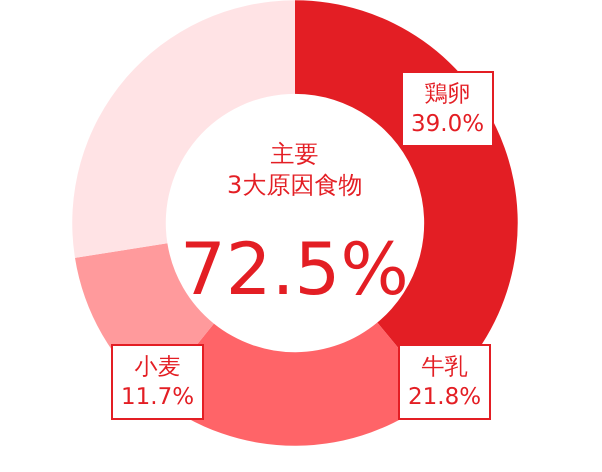 This screenshot has height=472, width=602. What do you see at coordinates (157, 367) in the screenshot?
I see `slice-label: 小麦` at bounding box center [157, 367].